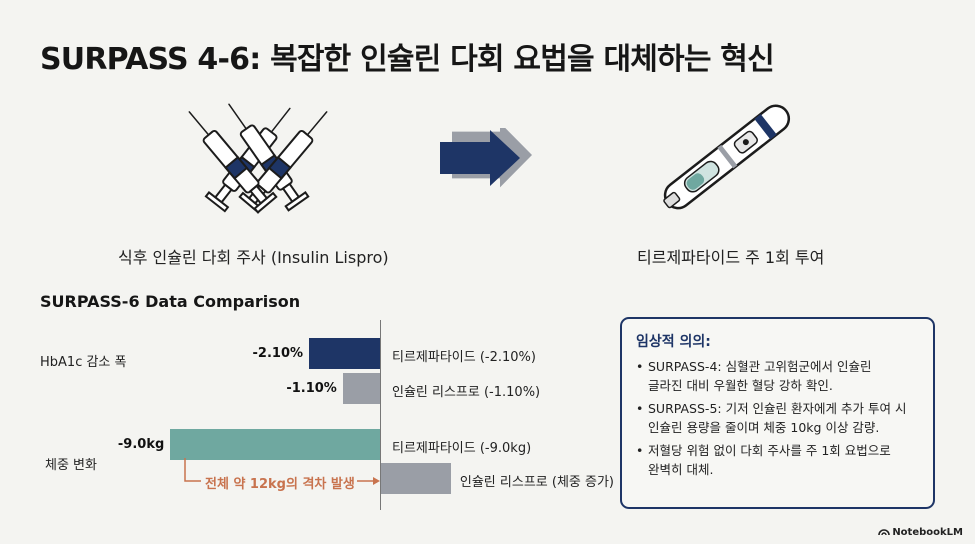 The image size is (975, 544). What do you see at coordinates (407, 59) in the screenshot?
I see `page-title: SURPASS 4-6: 복잡한 인슐린 다회 요법을 대체하는 혁신` at bounding box center [407, 59].